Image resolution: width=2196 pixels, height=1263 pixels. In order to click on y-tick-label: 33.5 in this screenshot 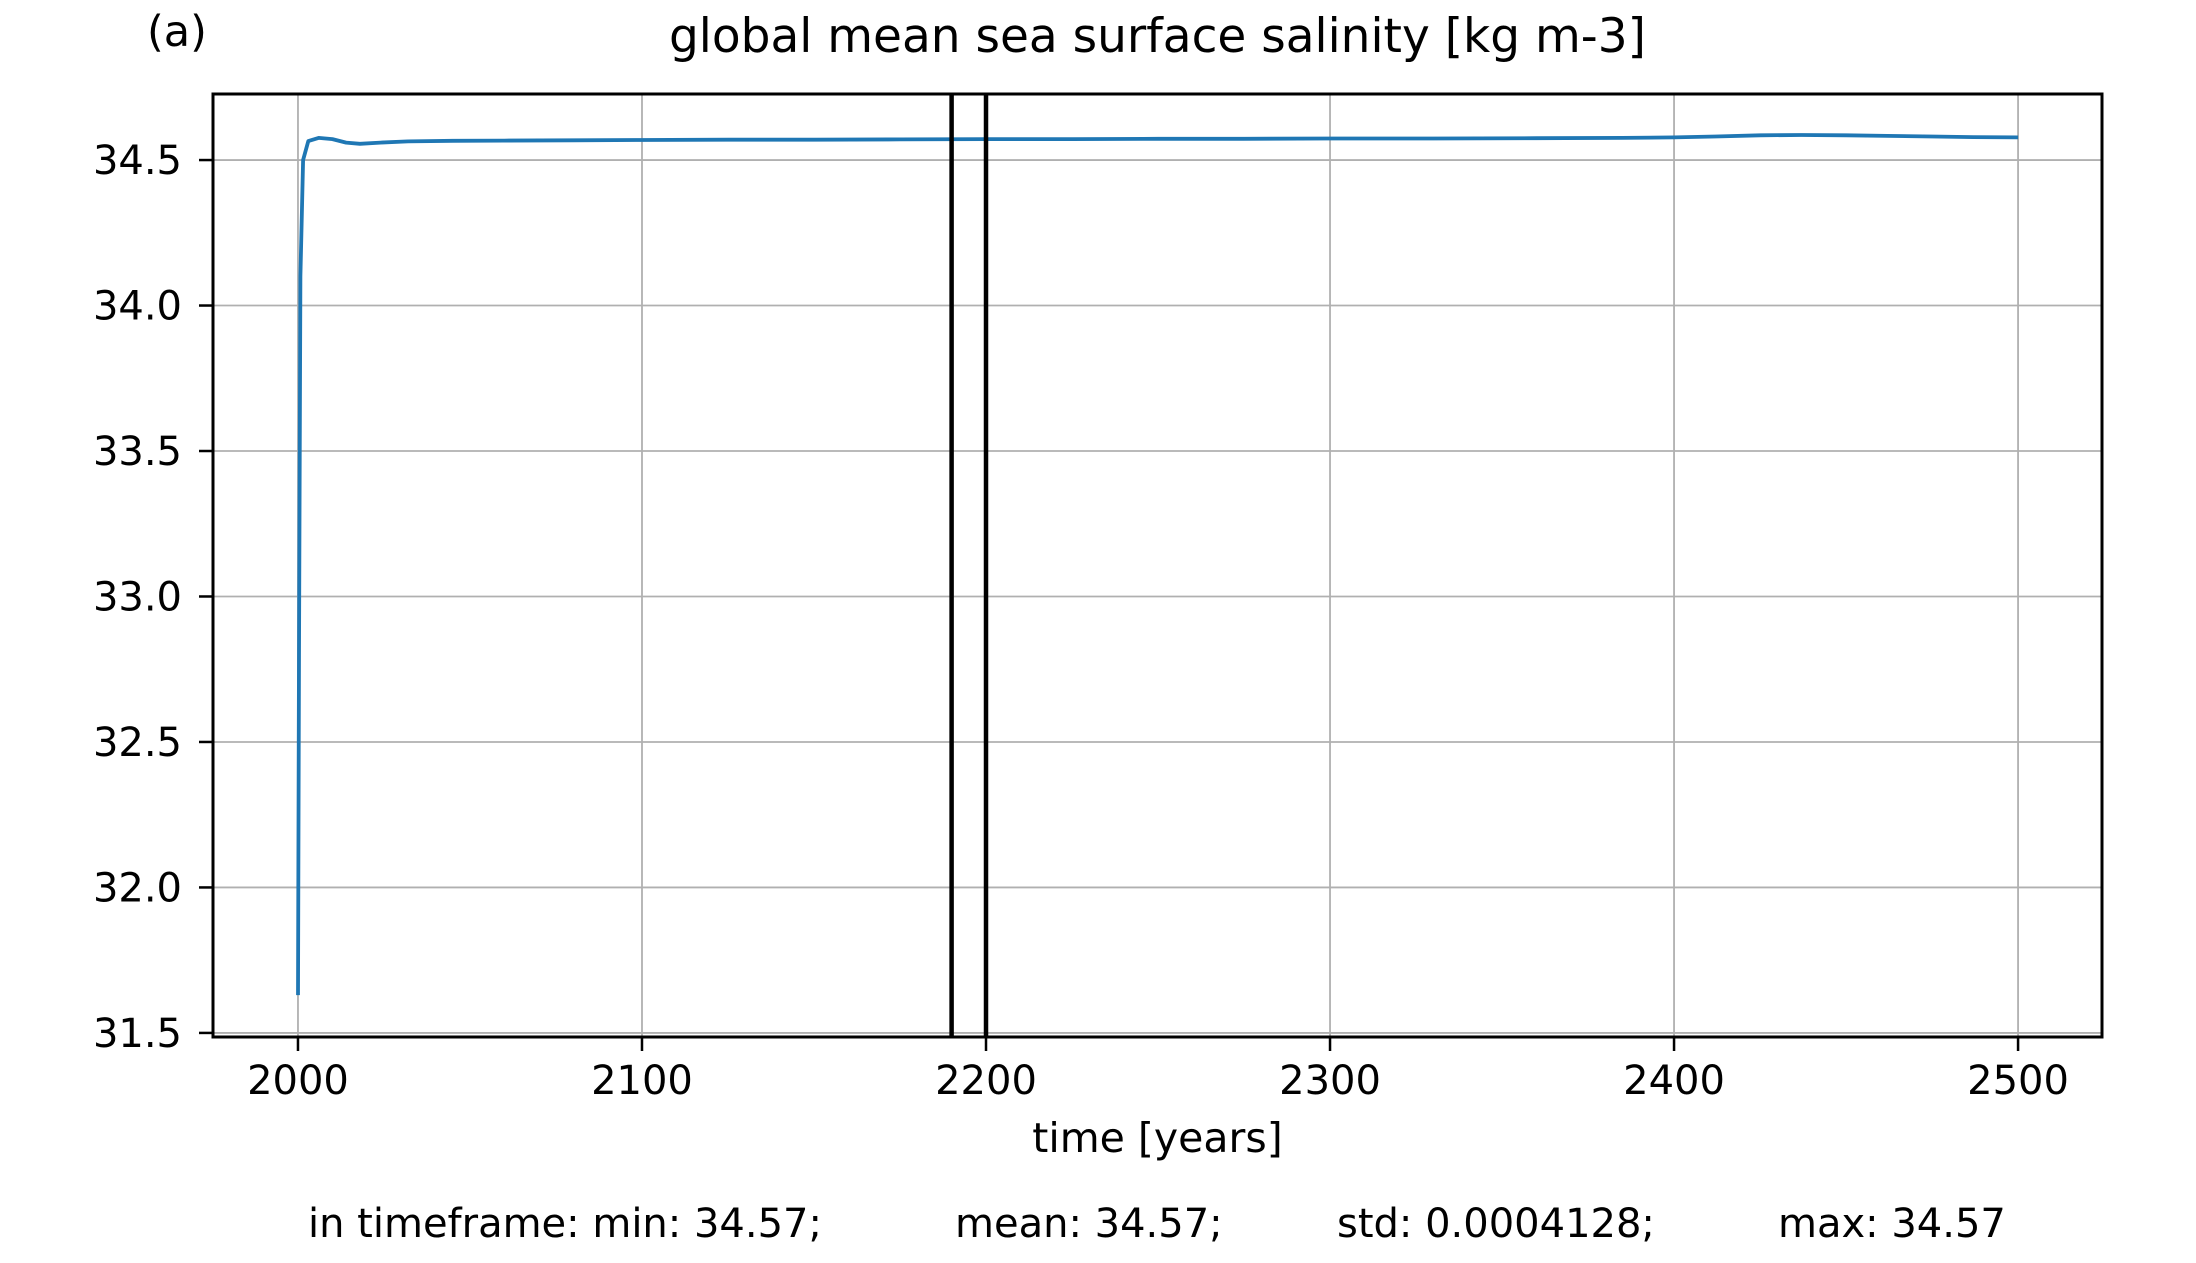, I will do `click(137, 452)`.